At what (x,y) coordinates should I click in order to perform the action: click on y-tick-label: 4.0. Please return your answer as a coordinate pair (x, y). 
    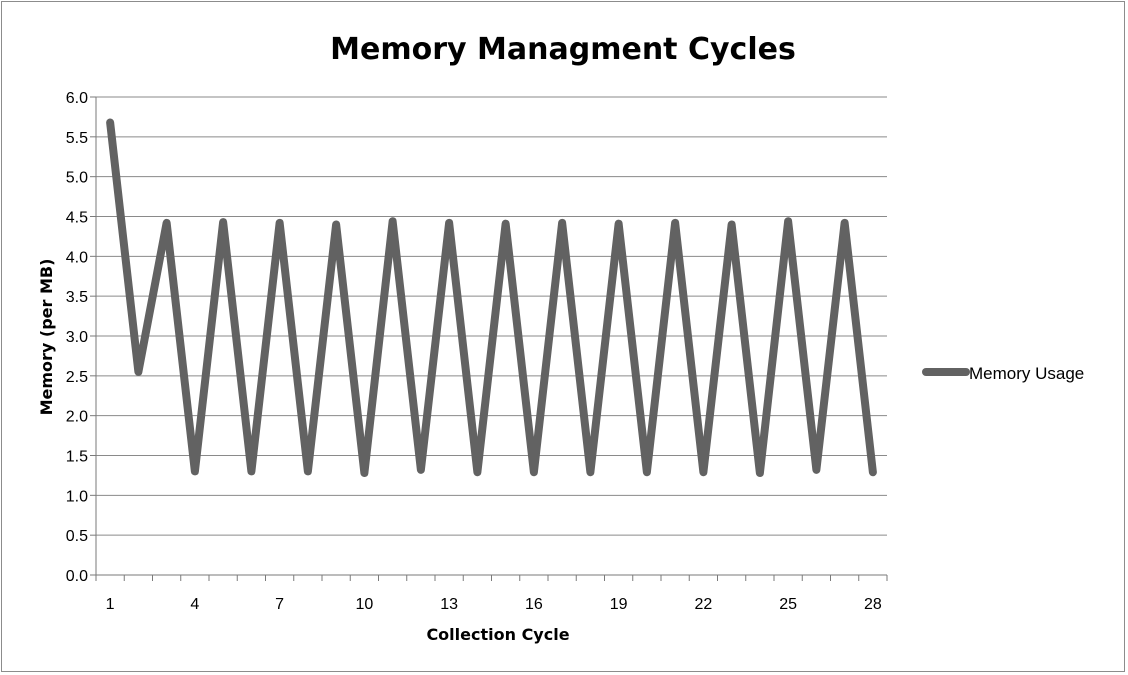
    Looking at the image, I should click on (77, 257).